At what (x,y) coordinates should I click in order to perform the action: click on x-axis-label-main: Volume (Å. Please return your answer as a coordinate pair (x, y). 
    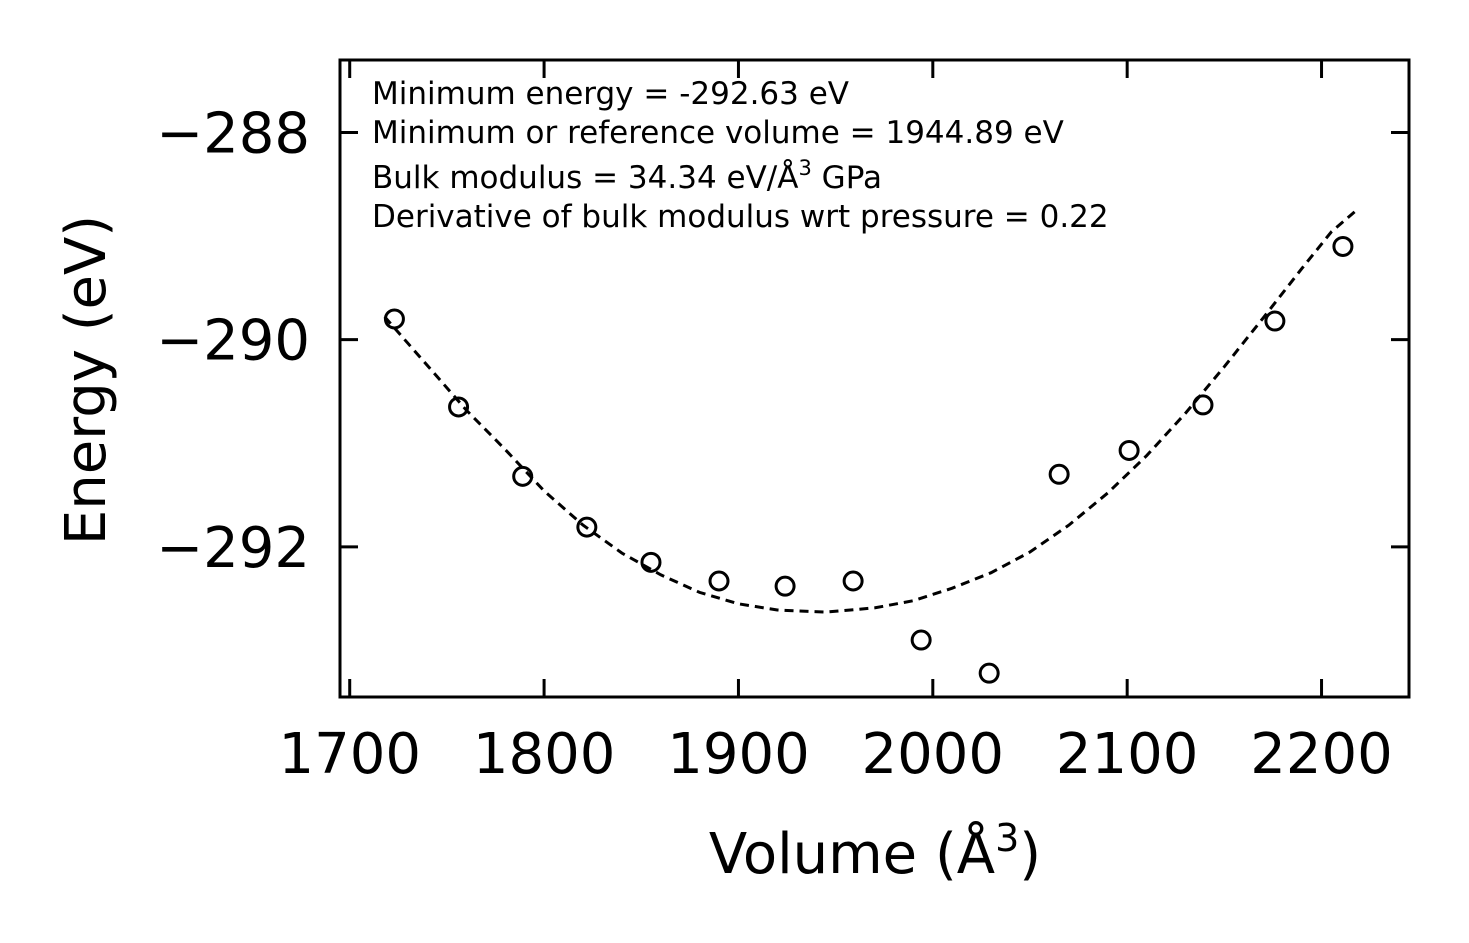
    Looking at the image, I should click on (852, 854).